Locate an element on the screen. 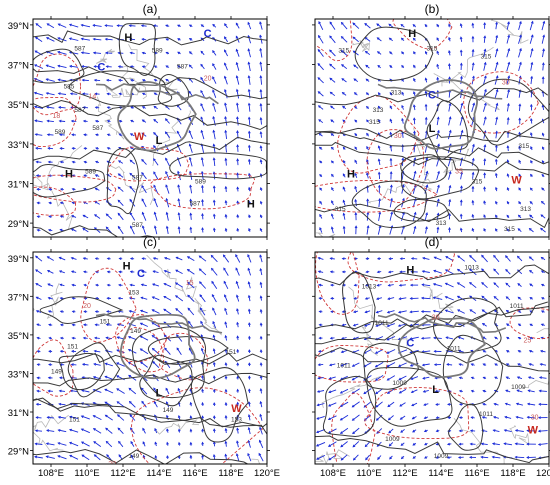  panel-label: (a) is located at coordinates (150, 9).